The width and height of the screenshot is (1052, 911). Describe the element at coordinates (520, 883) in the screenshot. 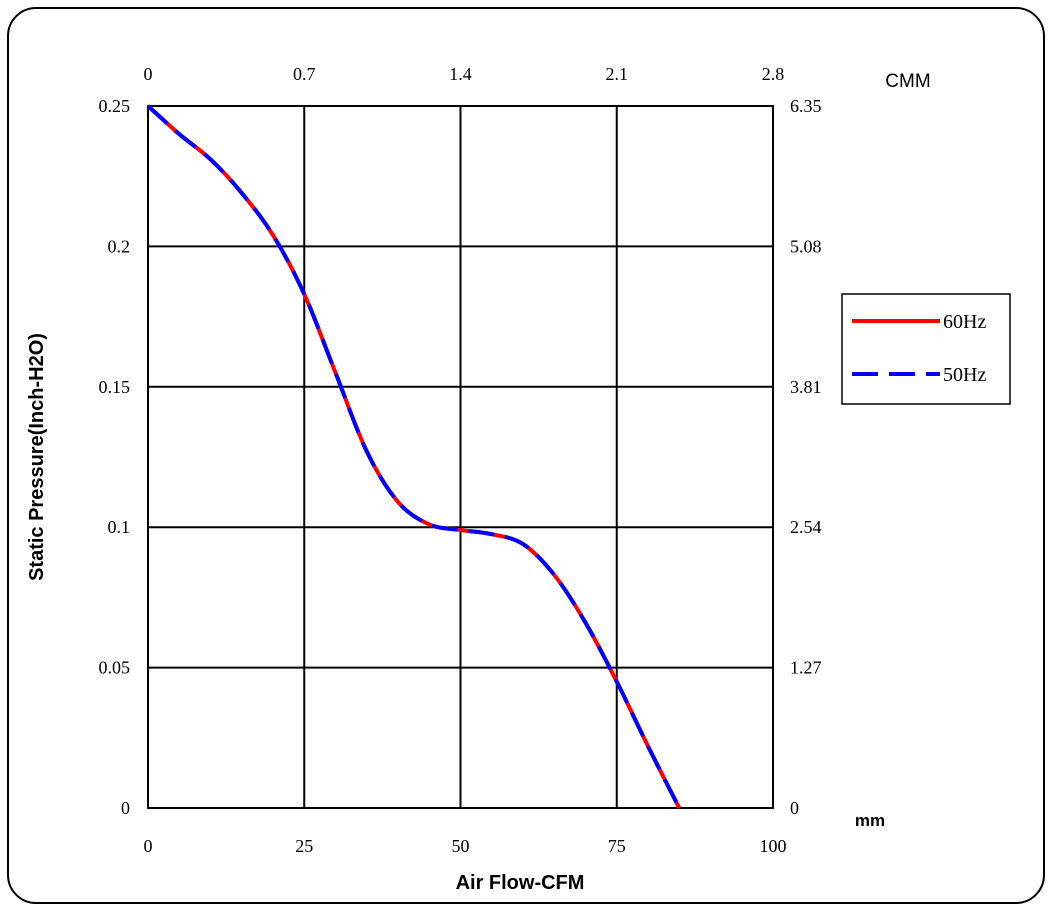

I see `x-axis-title: Air Flow-CFM` at that location.